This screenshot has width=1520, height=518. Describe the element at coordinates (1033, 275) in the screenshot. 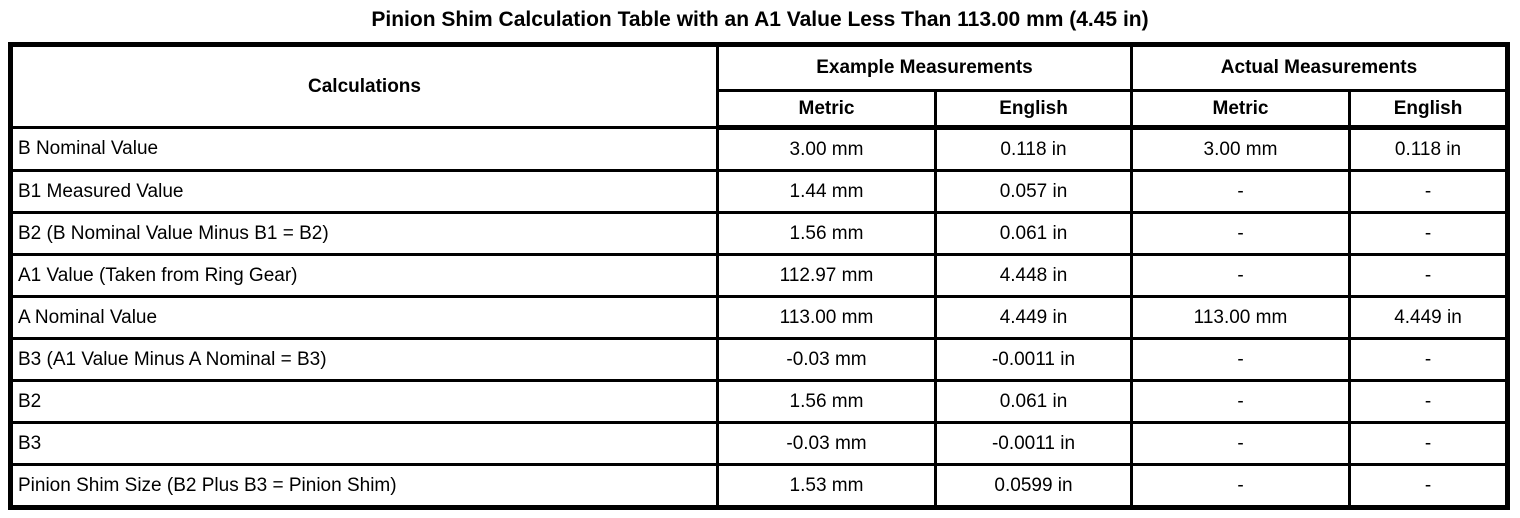

I see `example-english-value: 4.448 in` at that location.